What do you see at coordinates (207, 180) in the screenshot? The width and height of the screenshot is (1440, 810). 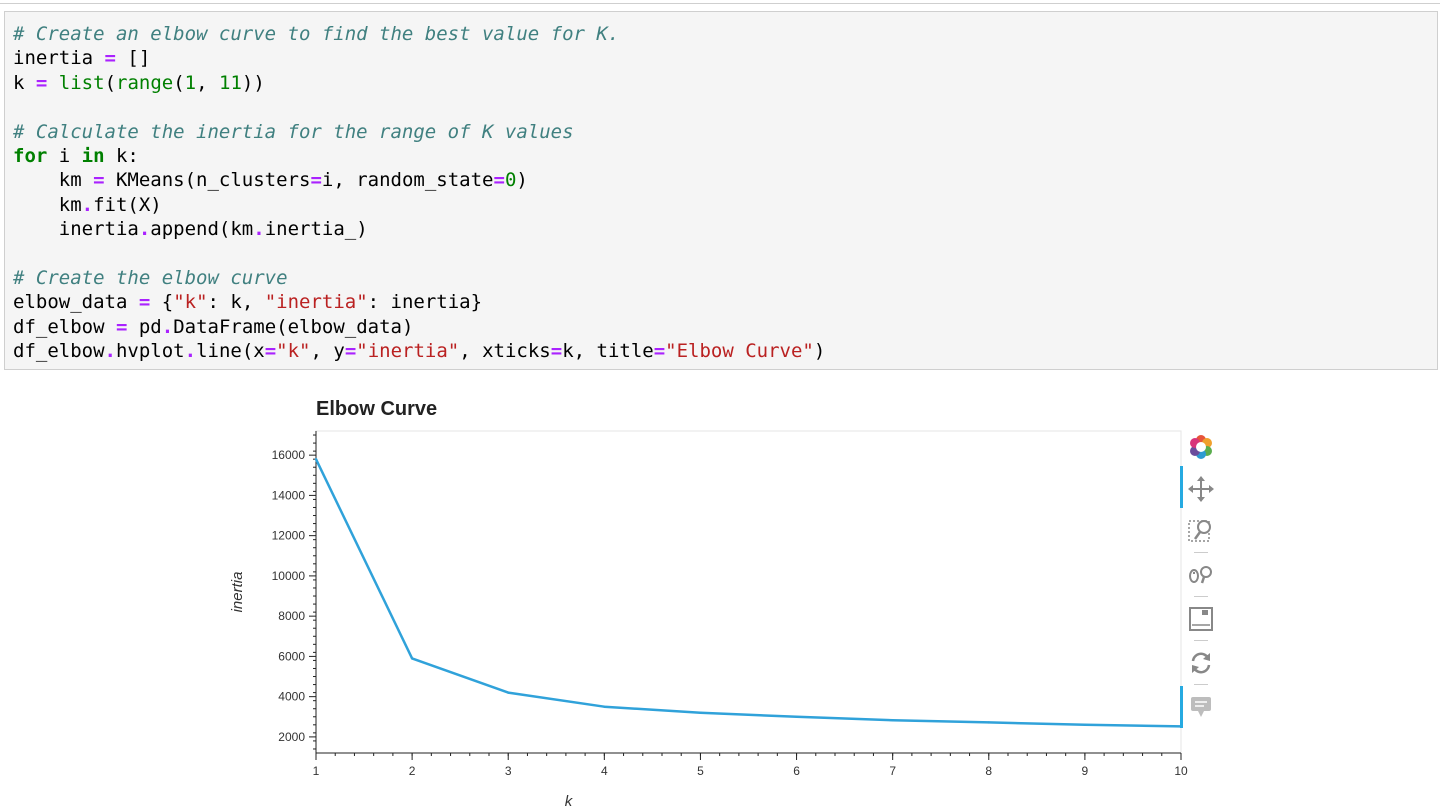 I see `code-token: KMeans(n_clusters` at bounding box center [207, 180].